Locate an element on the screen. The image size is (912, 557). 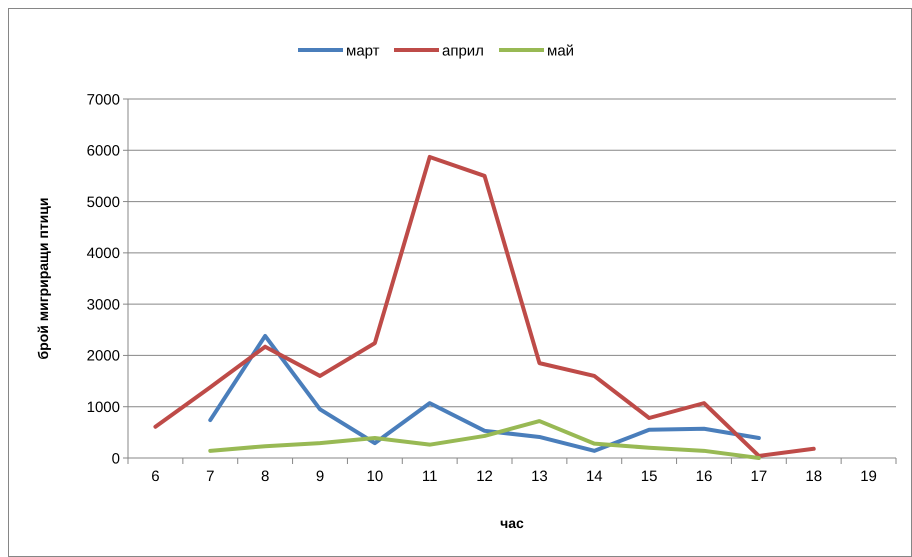
x-axis-title: час is located at coordinates (512, 523).